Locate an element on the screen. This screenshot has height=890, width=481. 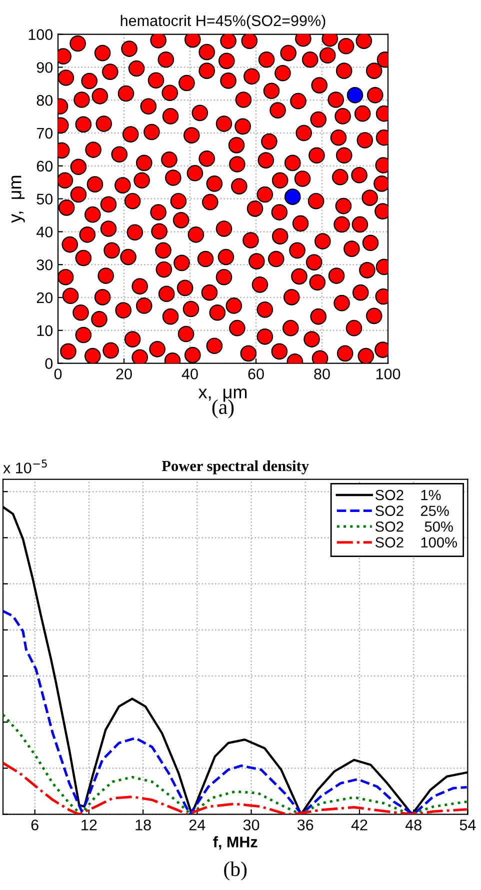
text: x 10$^{−5}$ is located at coordinates (25, 467).